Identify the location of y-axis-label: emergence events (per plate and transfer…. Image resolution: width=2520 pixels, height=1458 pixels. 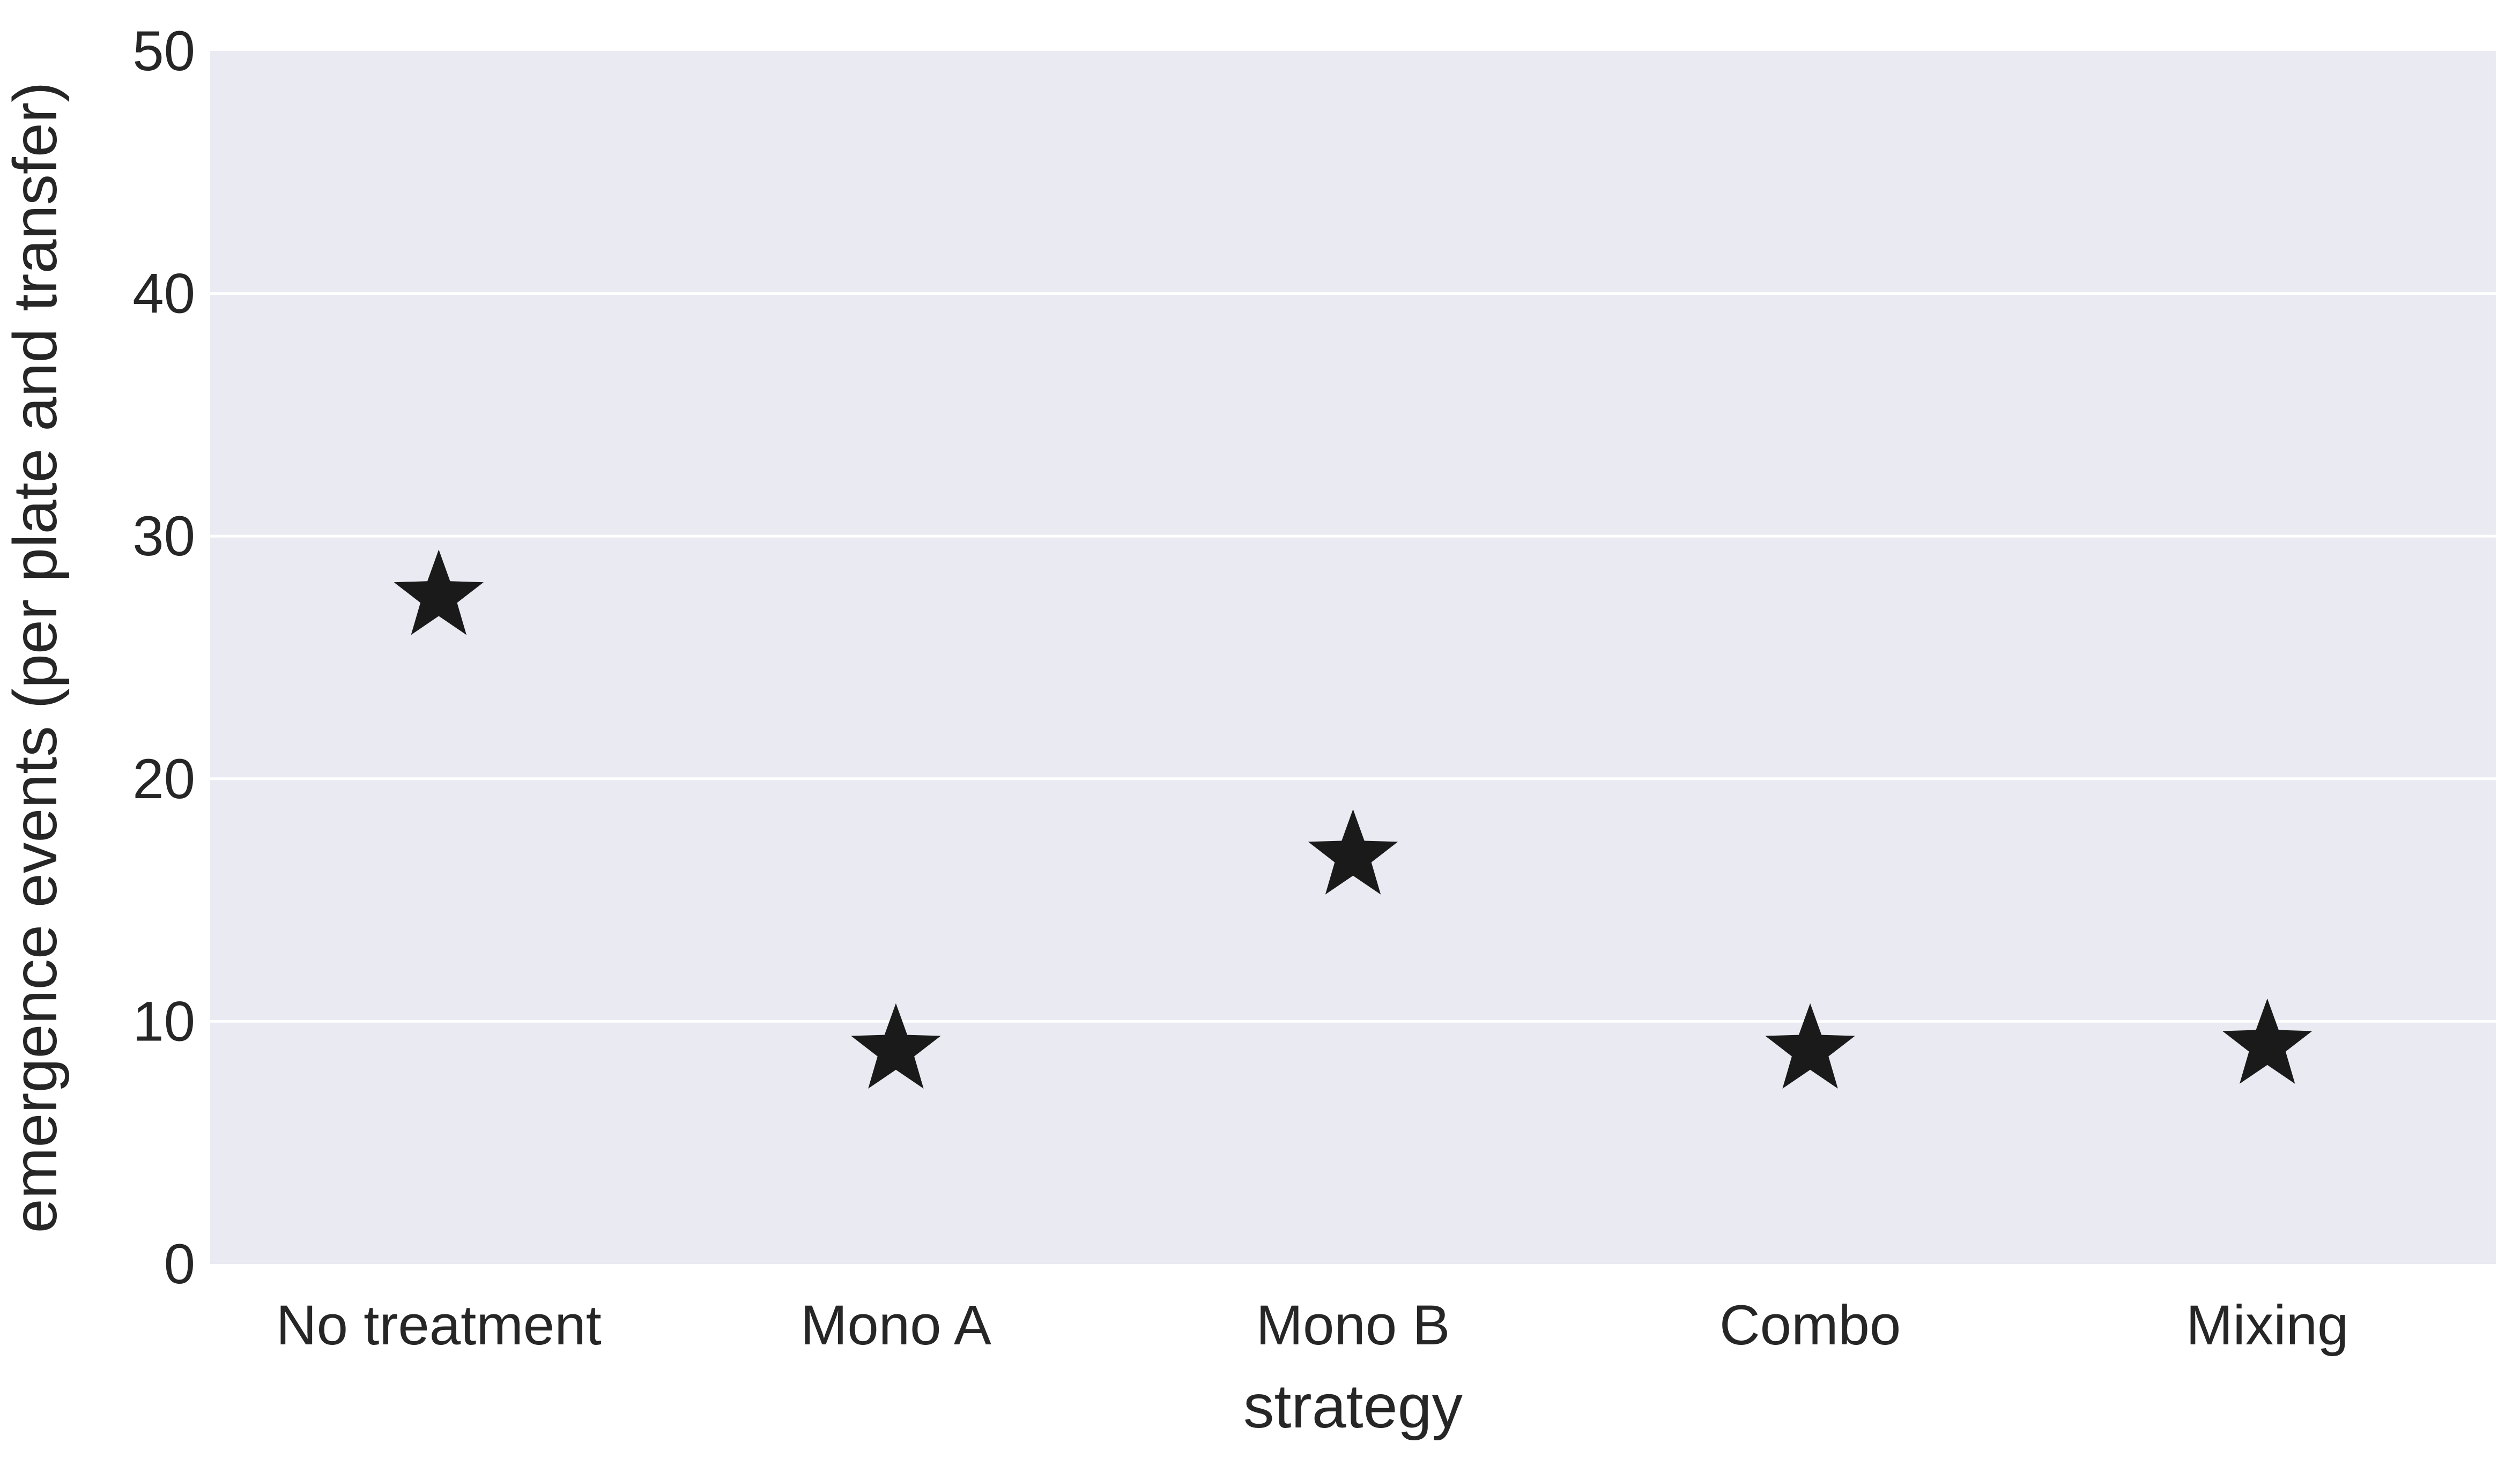
(35, 657).